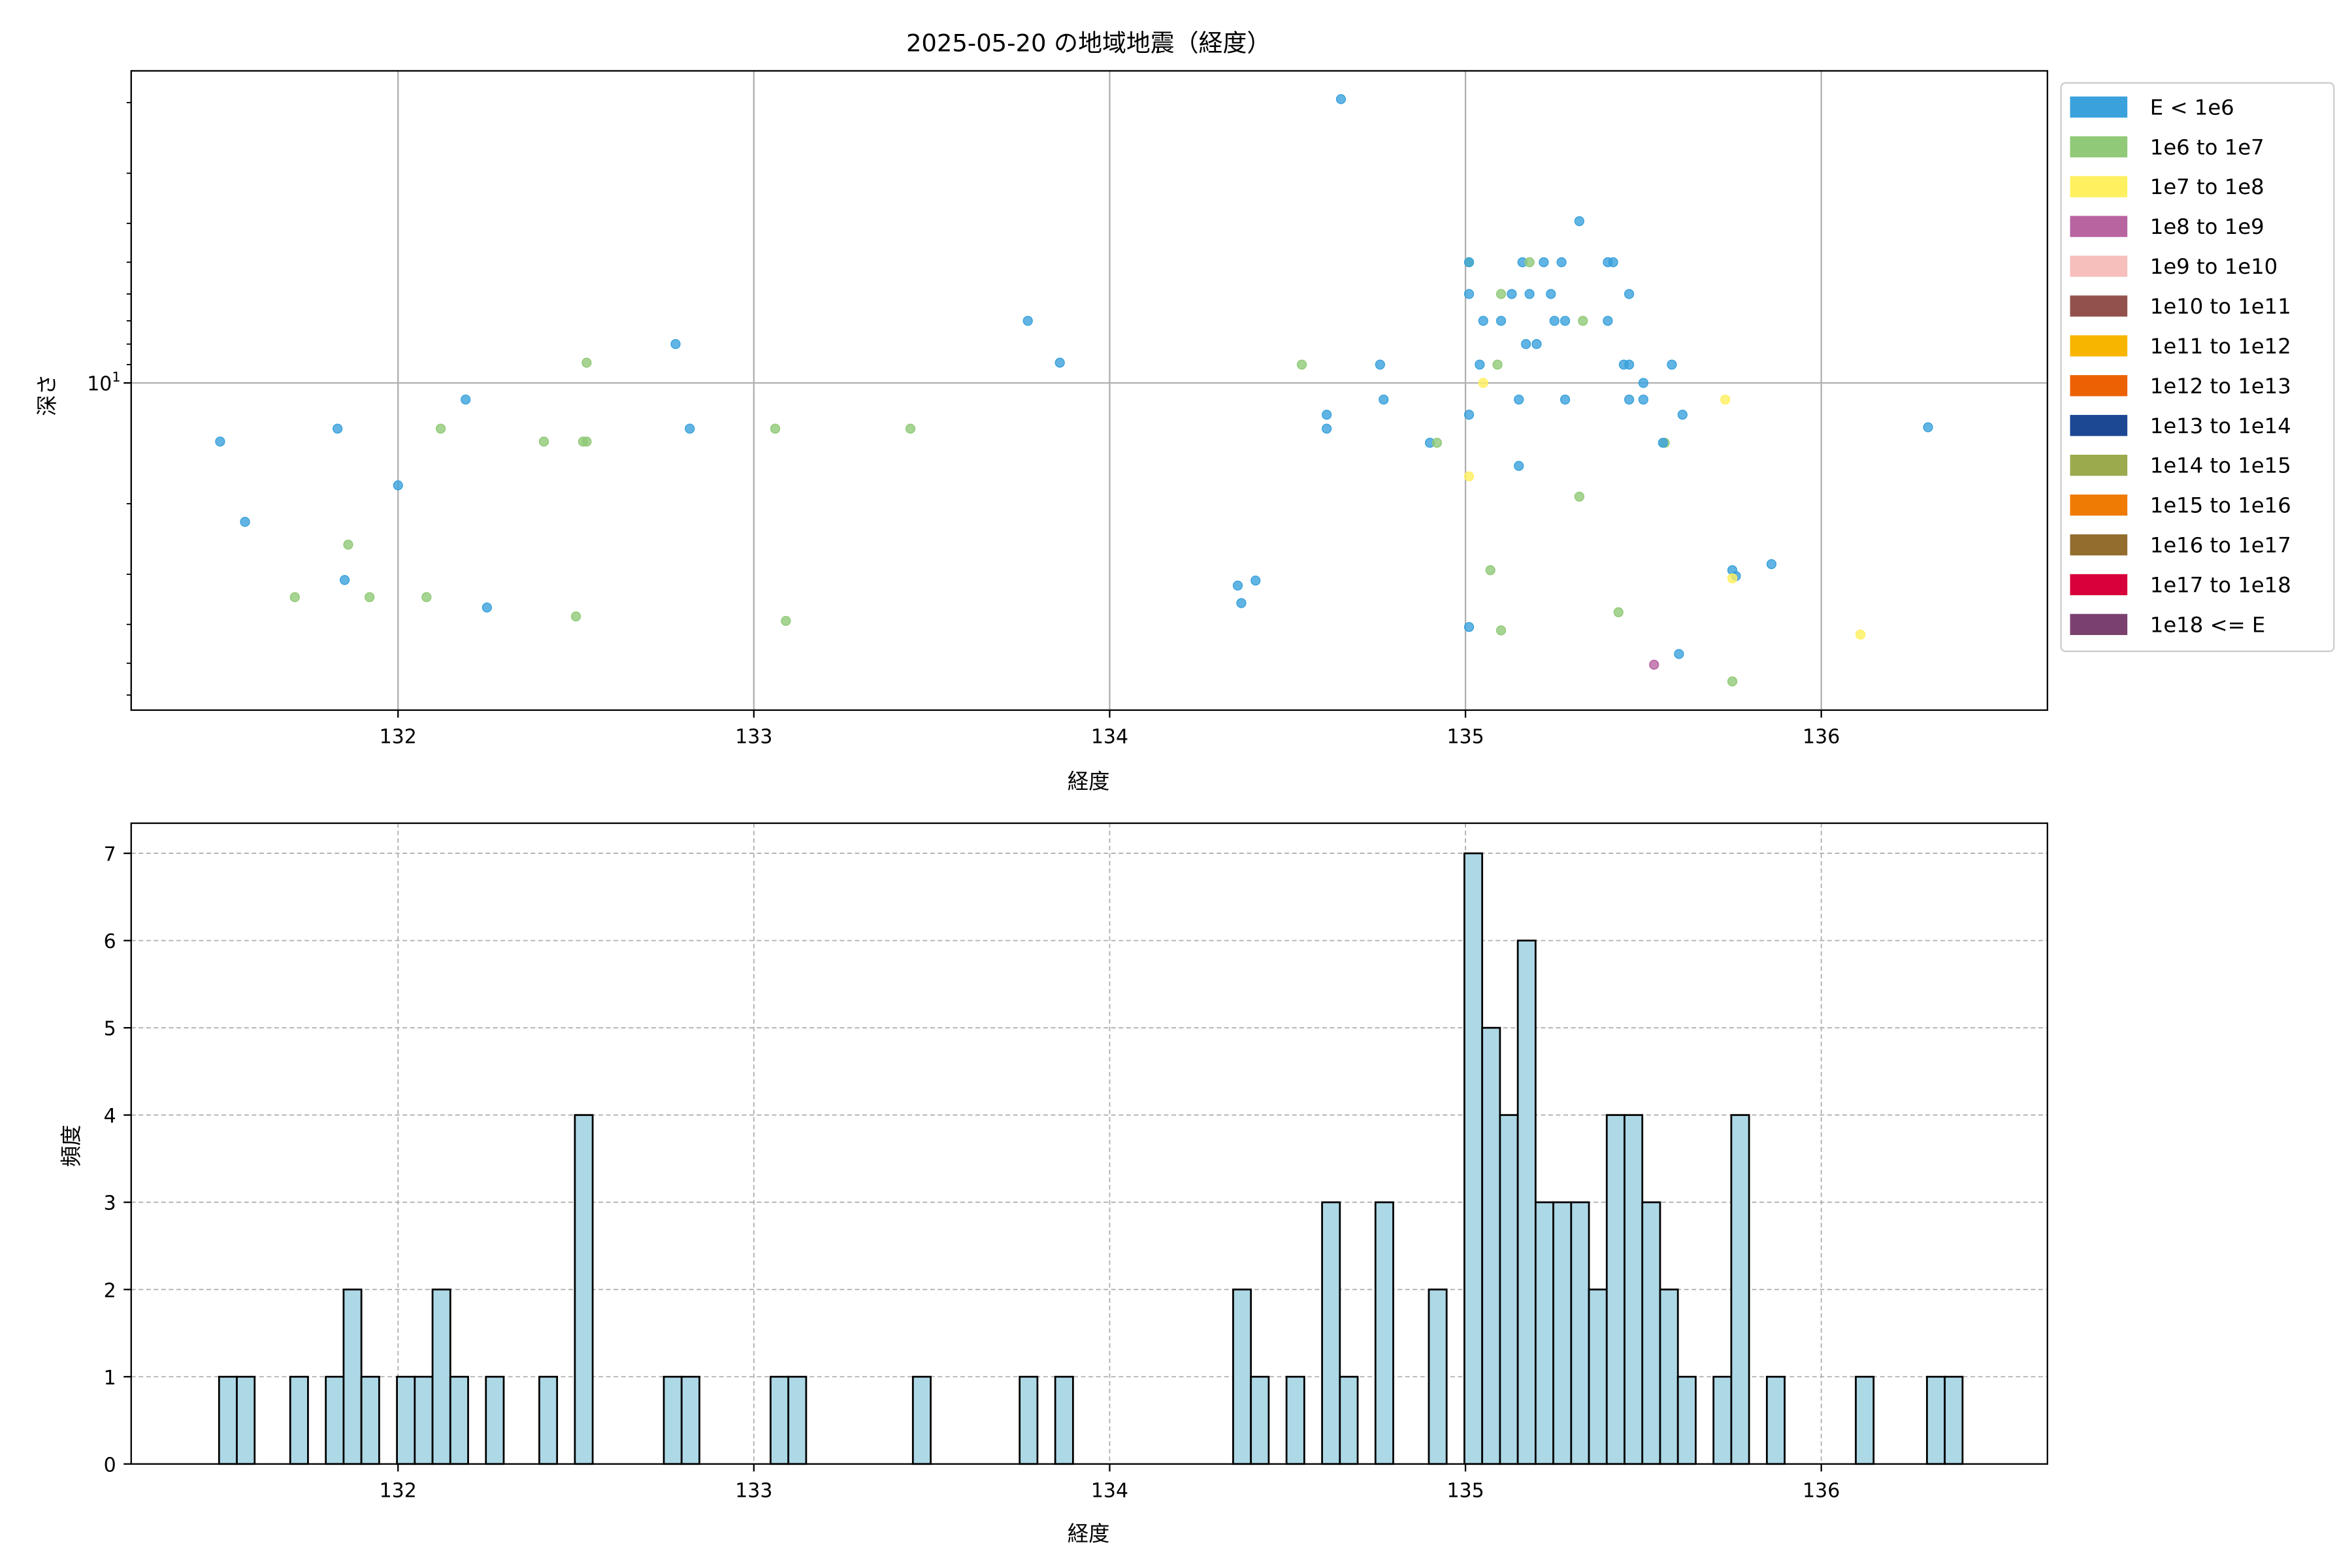 Image resolution: width=2352 pixels, height=1568 pixels. Describe the element at coordinates (753, 1491) in the screenshot. I see `histogram-x-tick-label: 133` at that location.